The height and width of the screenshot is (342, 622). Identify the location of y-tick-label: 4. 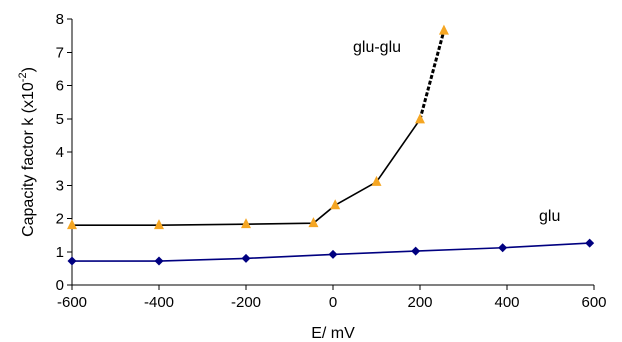
(60, 152).